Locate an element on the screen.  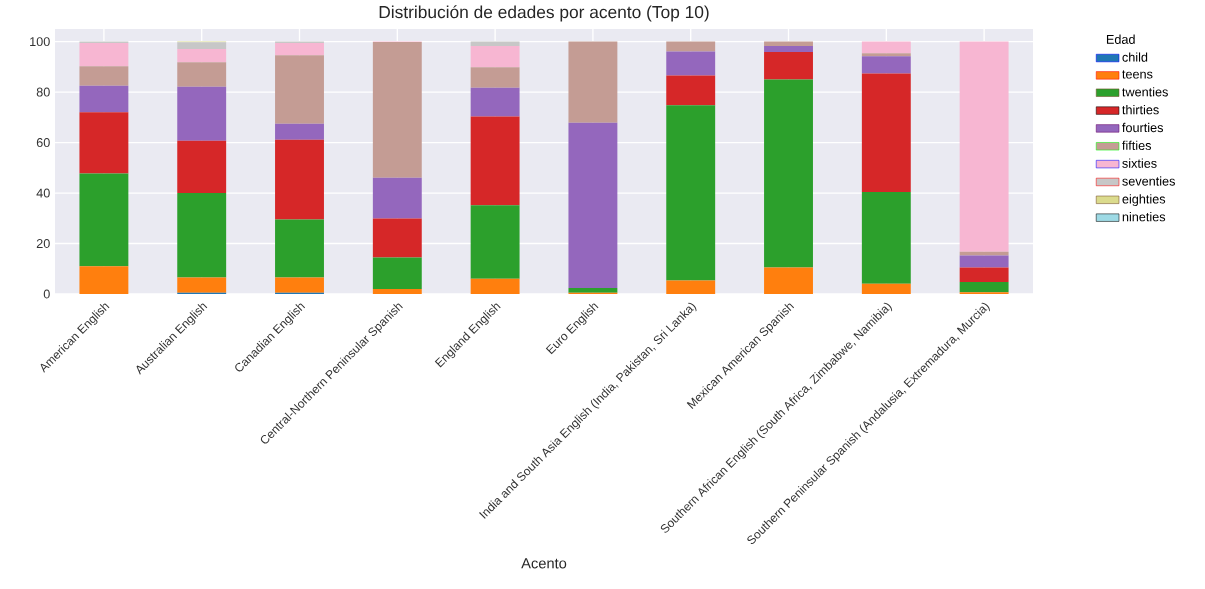
legend-label: nineties is located at coordinates (1144, 217).